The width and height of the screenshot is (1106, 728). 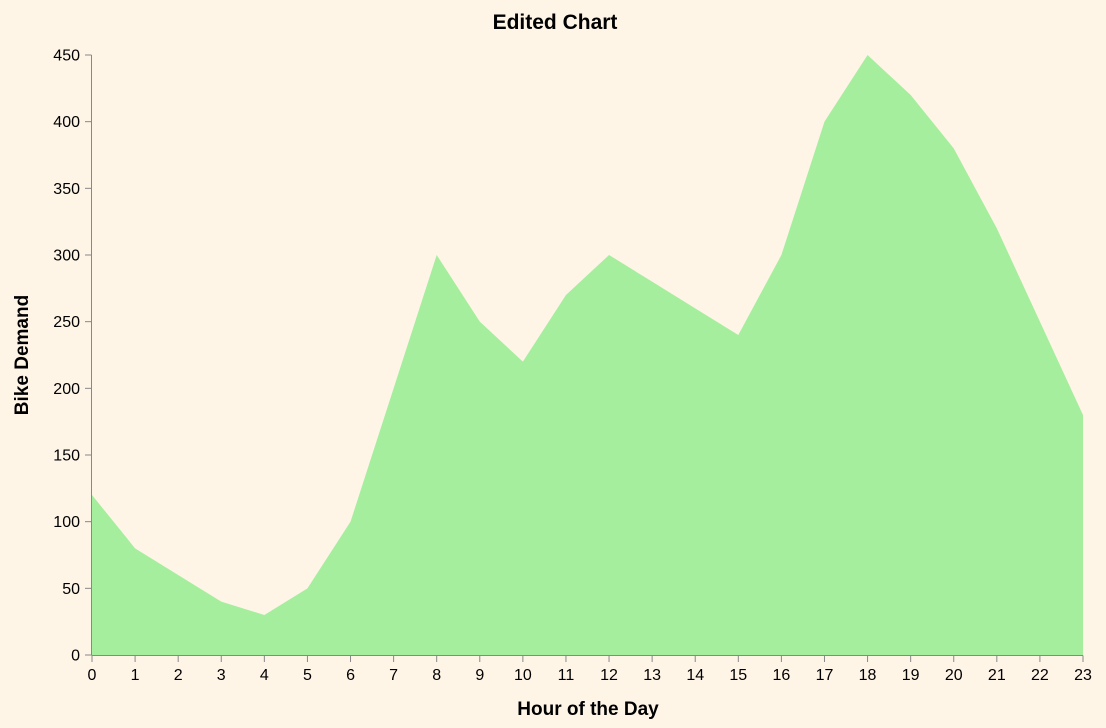 I want to click on x-axis: 0 1 2 3 4 5 6 7 8 9 10 11 12 13 14 15 16 17 18 19 20 21 22 23, so click(x=590, y=669).